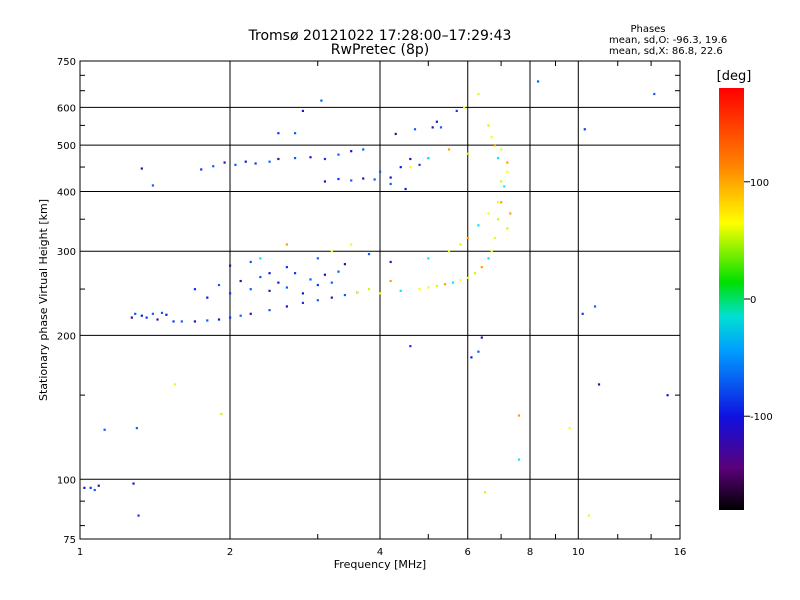 Image resolution: width=800 pixels, height=600 pixels. What do you see at coordinates (468, 552) in the screenshot?
I see `x-tick-label: 6` at bounding box center [468, 552].